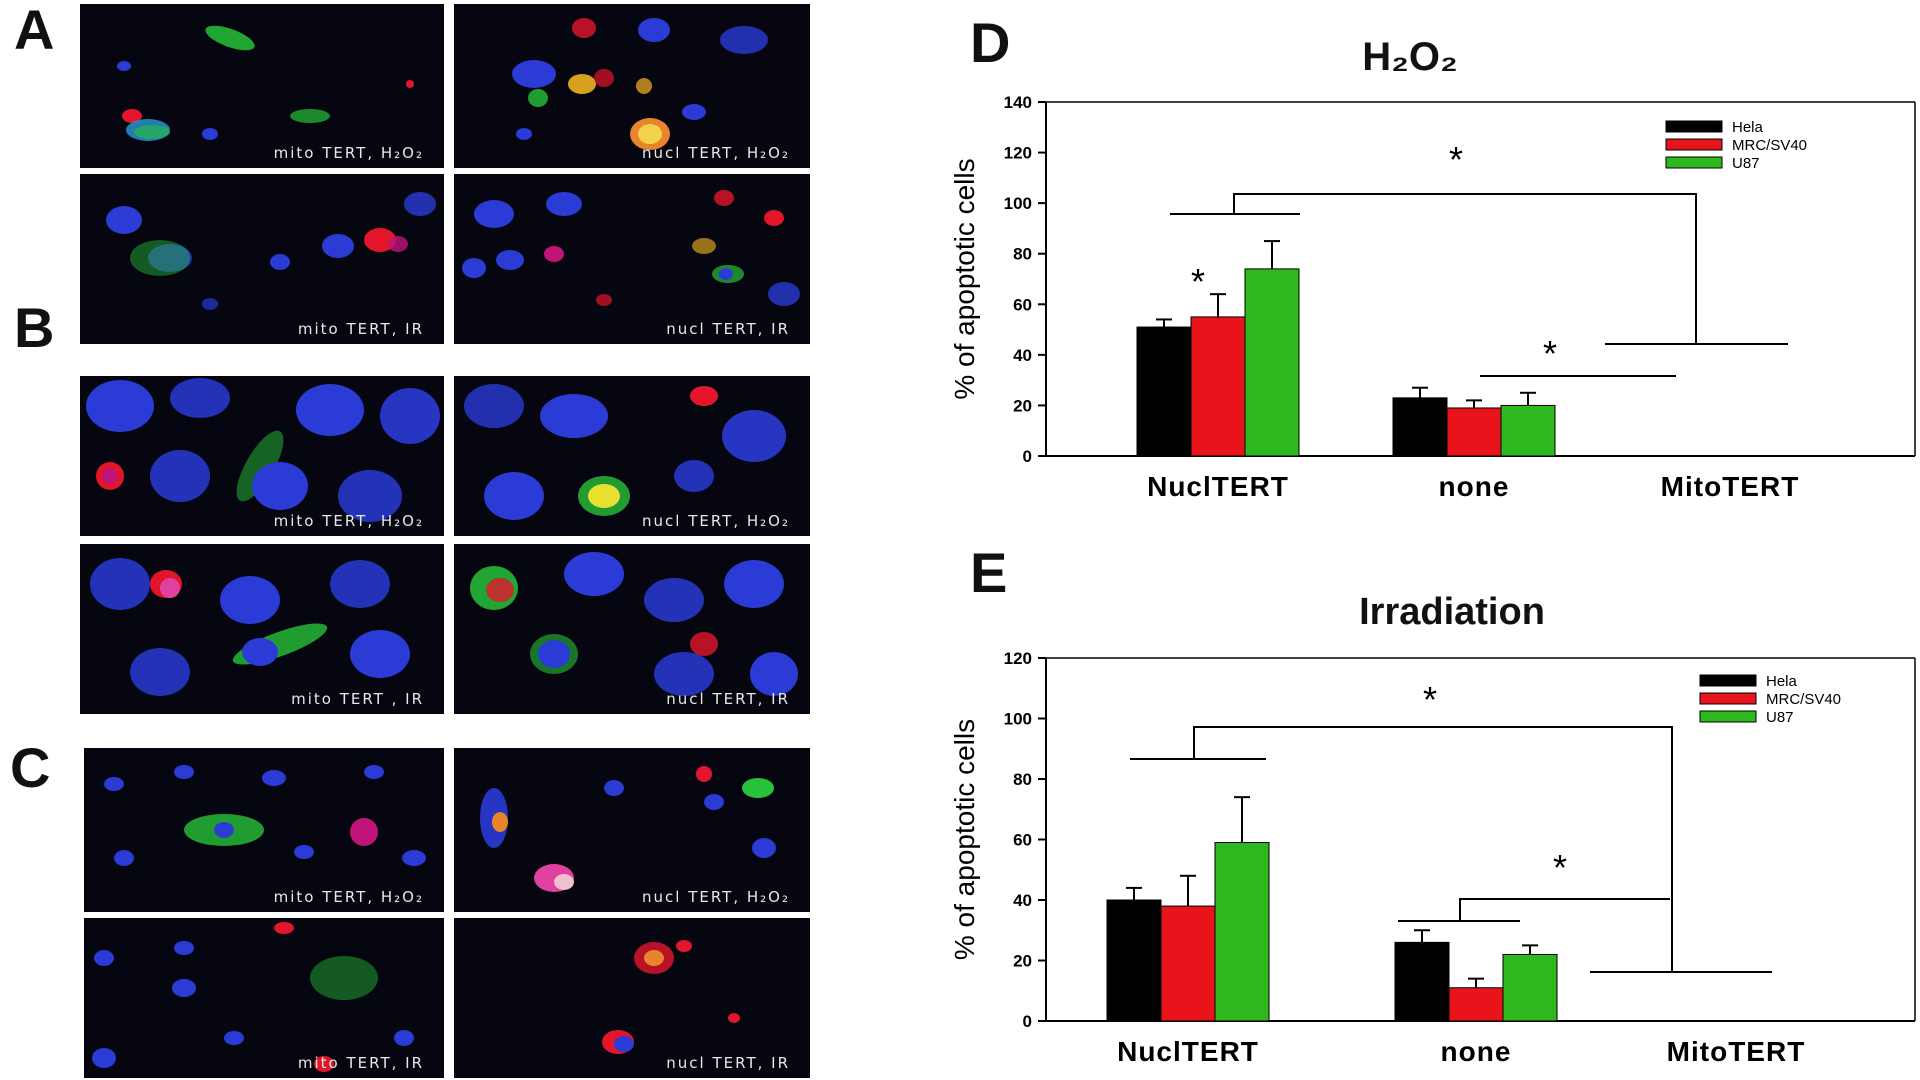  What do you see at coordinates (990, 42) in the screenshot?
I see `chart-letter: D` at bounding box center [990, 42].